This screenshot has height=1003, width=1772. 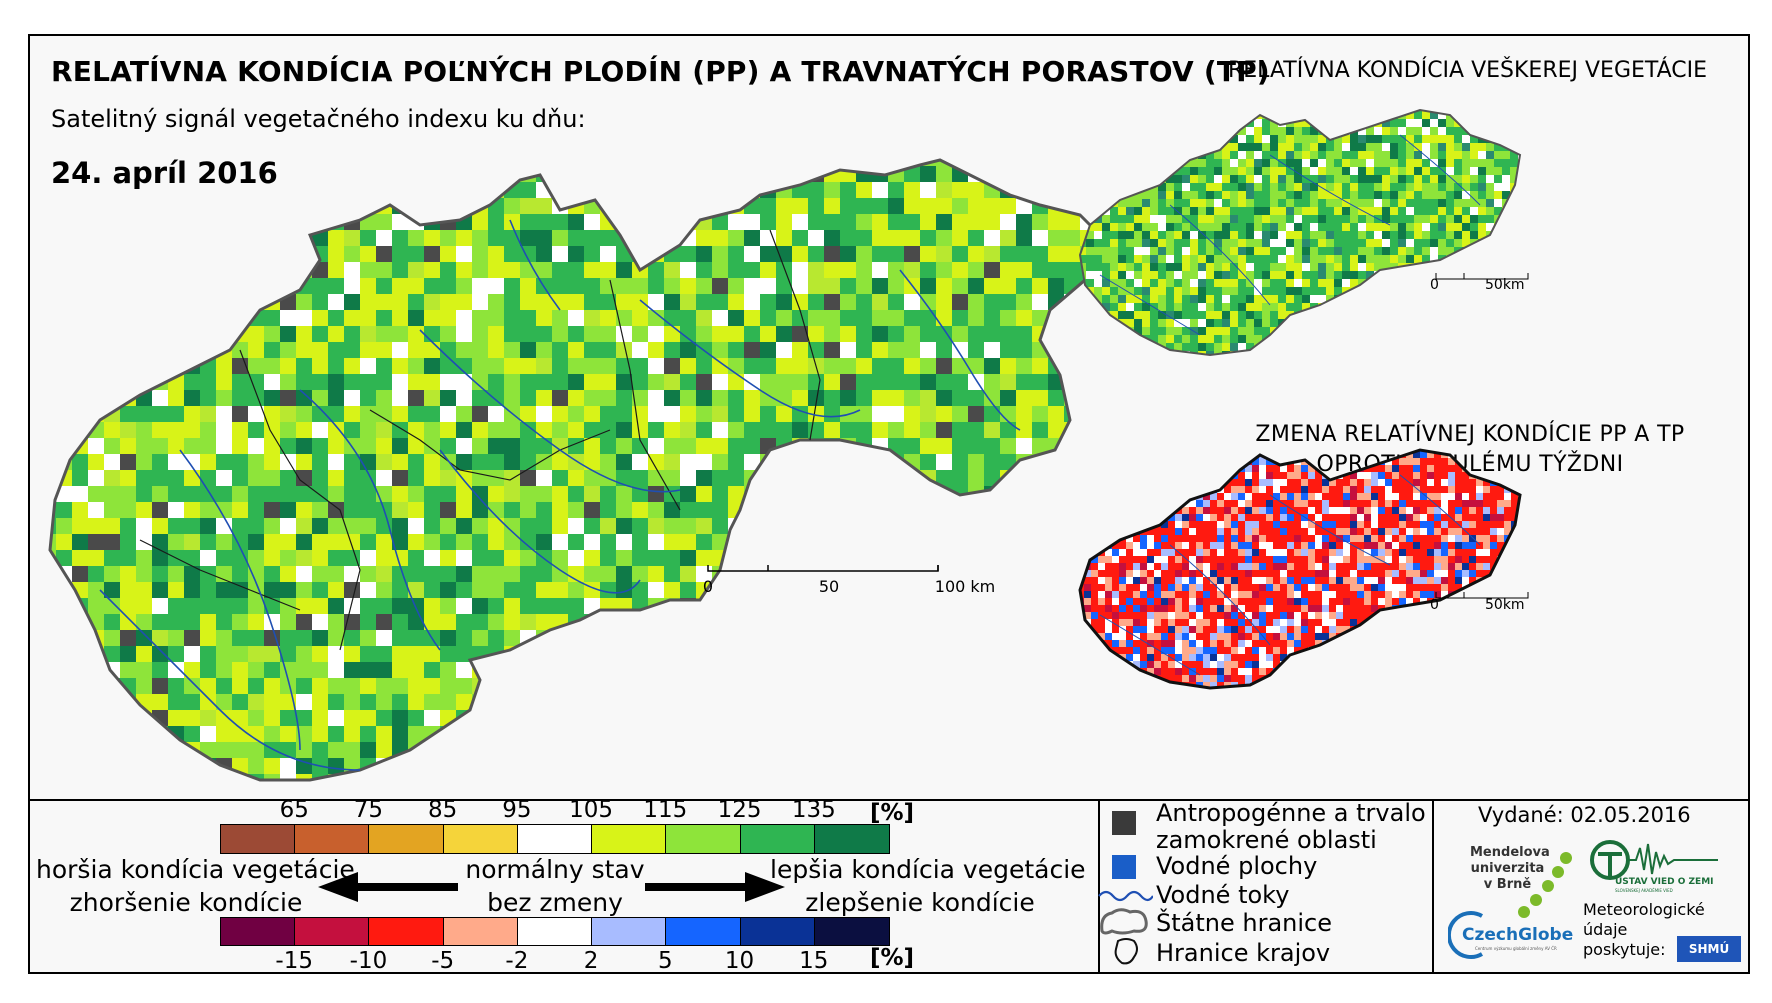 I want to click on condition-tick-1: 75, so click(x=368, y=810).